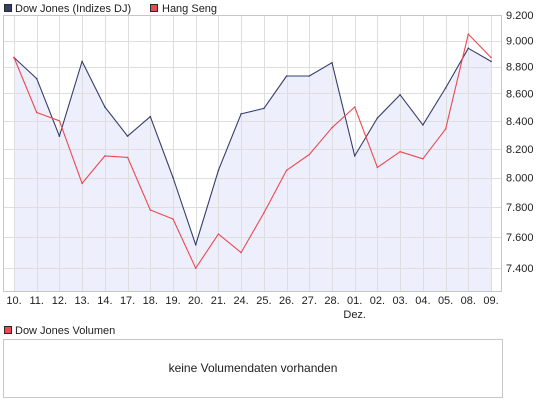 The height and width of the screenshot is (407, 545). I want to click on x-tick-label: 02., so click(377, 301).